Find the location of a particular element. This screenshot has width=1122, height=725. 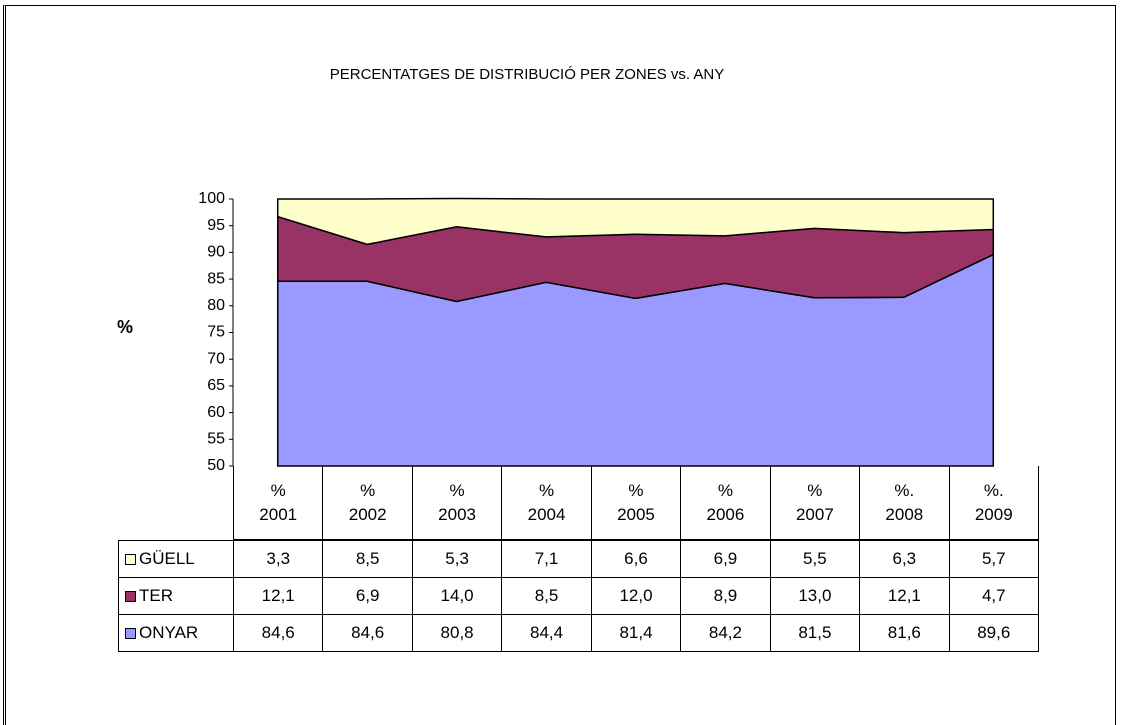

y-axis-label: % is located at coordinates (125, 327).